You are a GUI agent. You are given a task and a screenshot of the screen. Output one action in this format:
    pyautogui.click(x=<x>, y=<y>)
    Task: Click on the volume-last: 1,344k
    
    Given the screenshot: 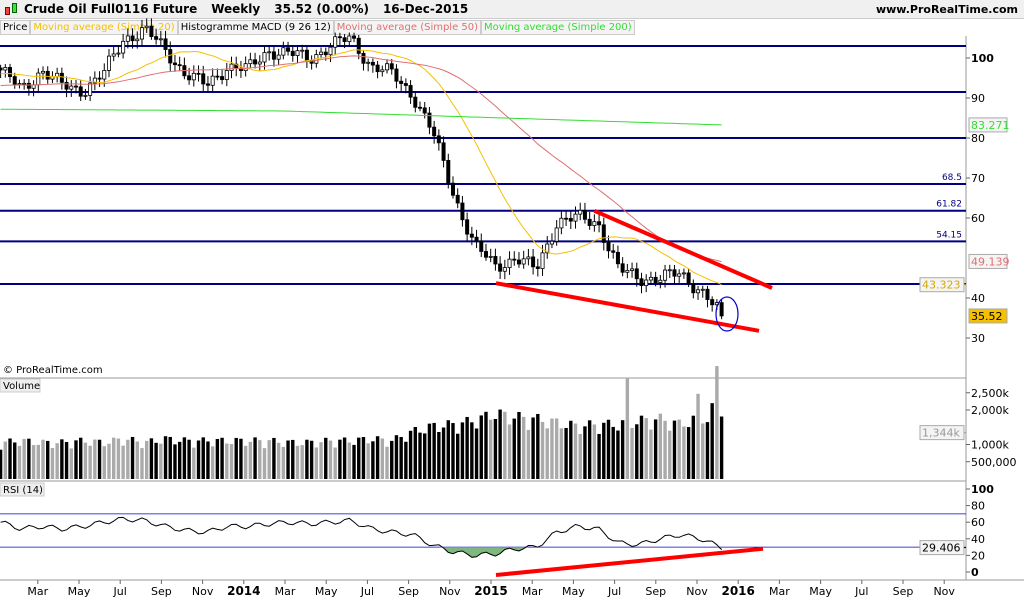 What is the action you would take?
    pyautogui.click(x=941, y=433)
    